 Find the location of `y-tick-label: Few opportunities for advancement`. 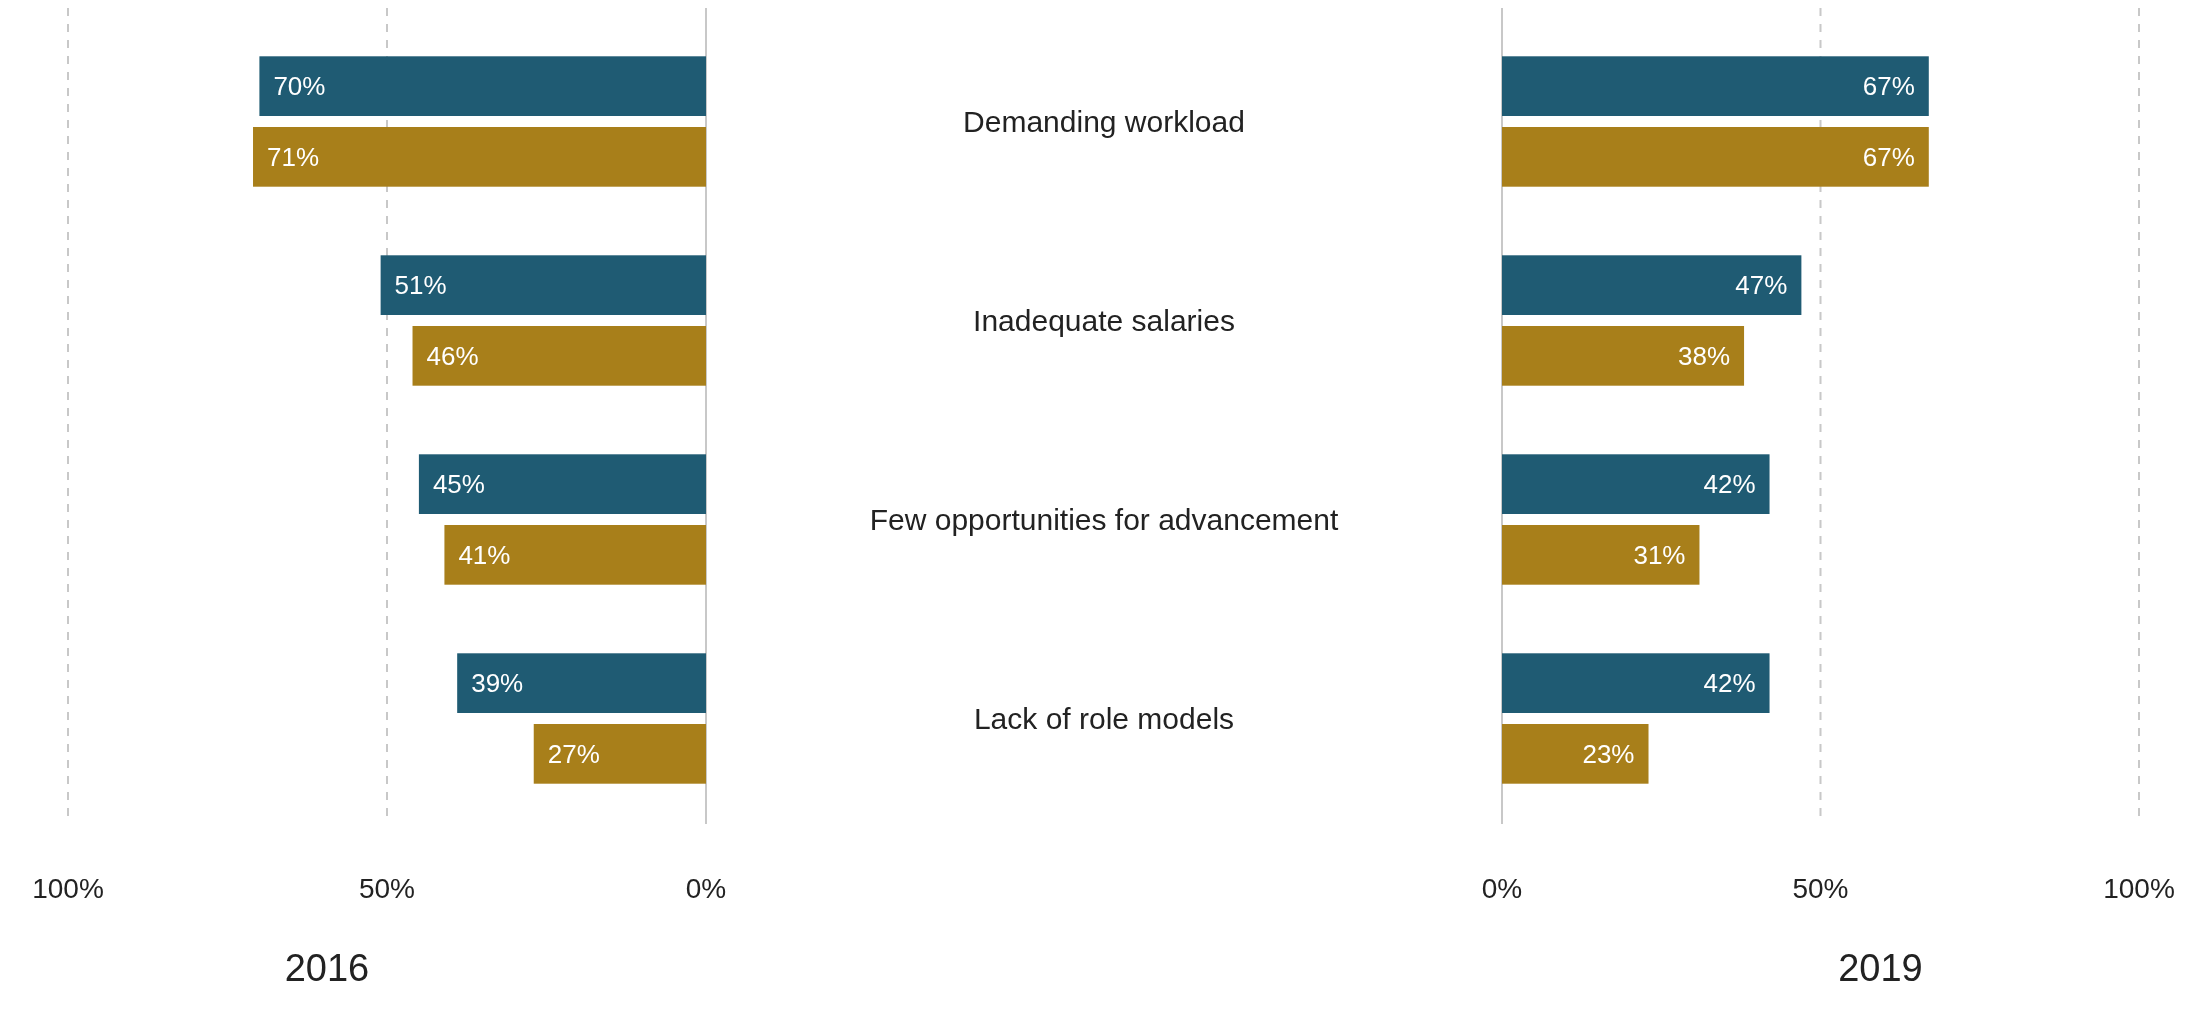

y-tick-label: Few opportunities for advancement is located at coordinates (1104, 519).